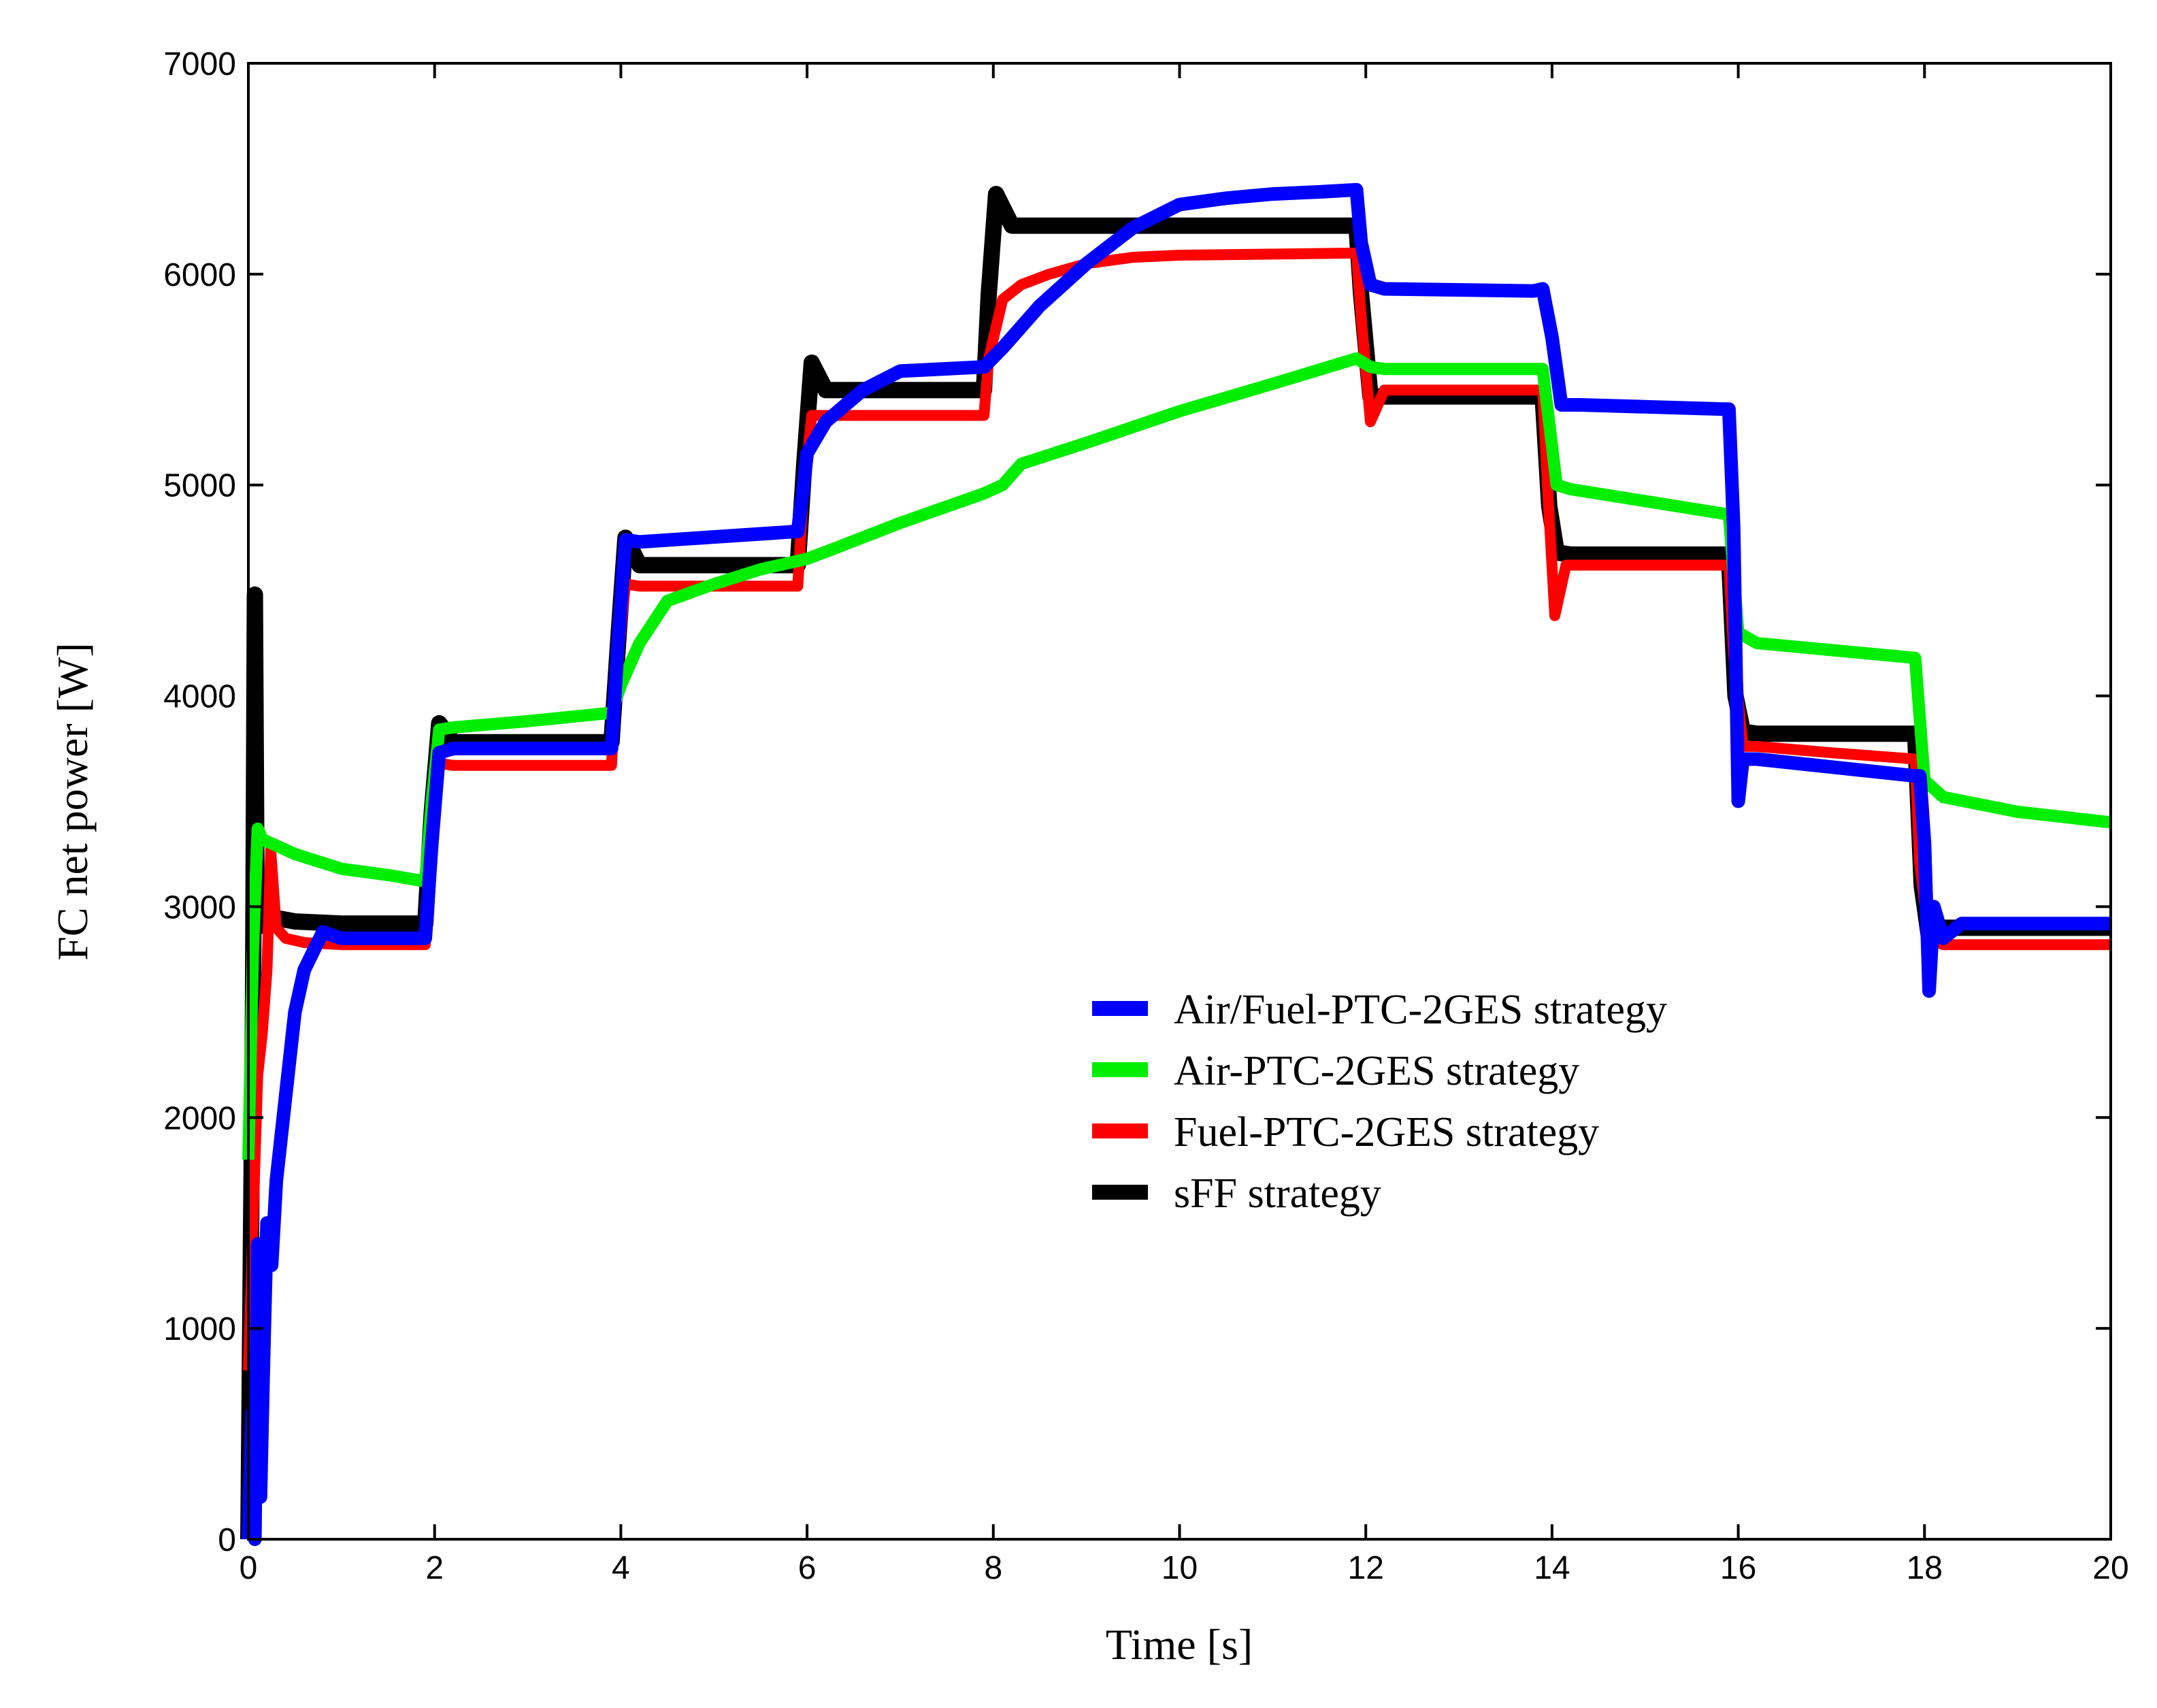  What do you see at coordinates (1925, 1568) in the screenshot?
I see `x-tick-label: 18` at bounding box center [1925, 1568].